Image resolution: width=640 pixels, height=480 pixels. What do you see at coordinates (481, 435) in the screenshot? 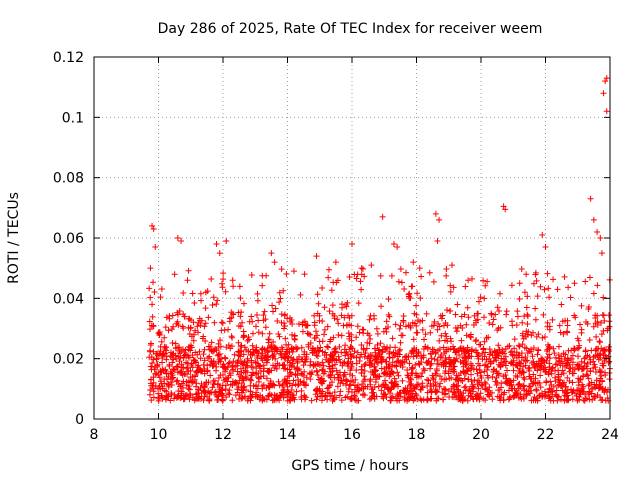
I see `x-tick-label: 20` at bounding box center [481, 435].